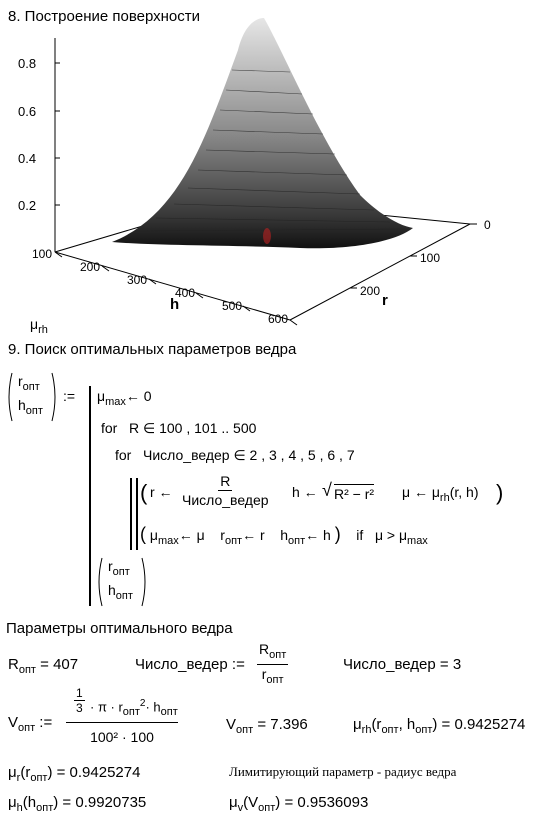  I want to click on r-opt-result: Rопт = 407, so click(43, 666).